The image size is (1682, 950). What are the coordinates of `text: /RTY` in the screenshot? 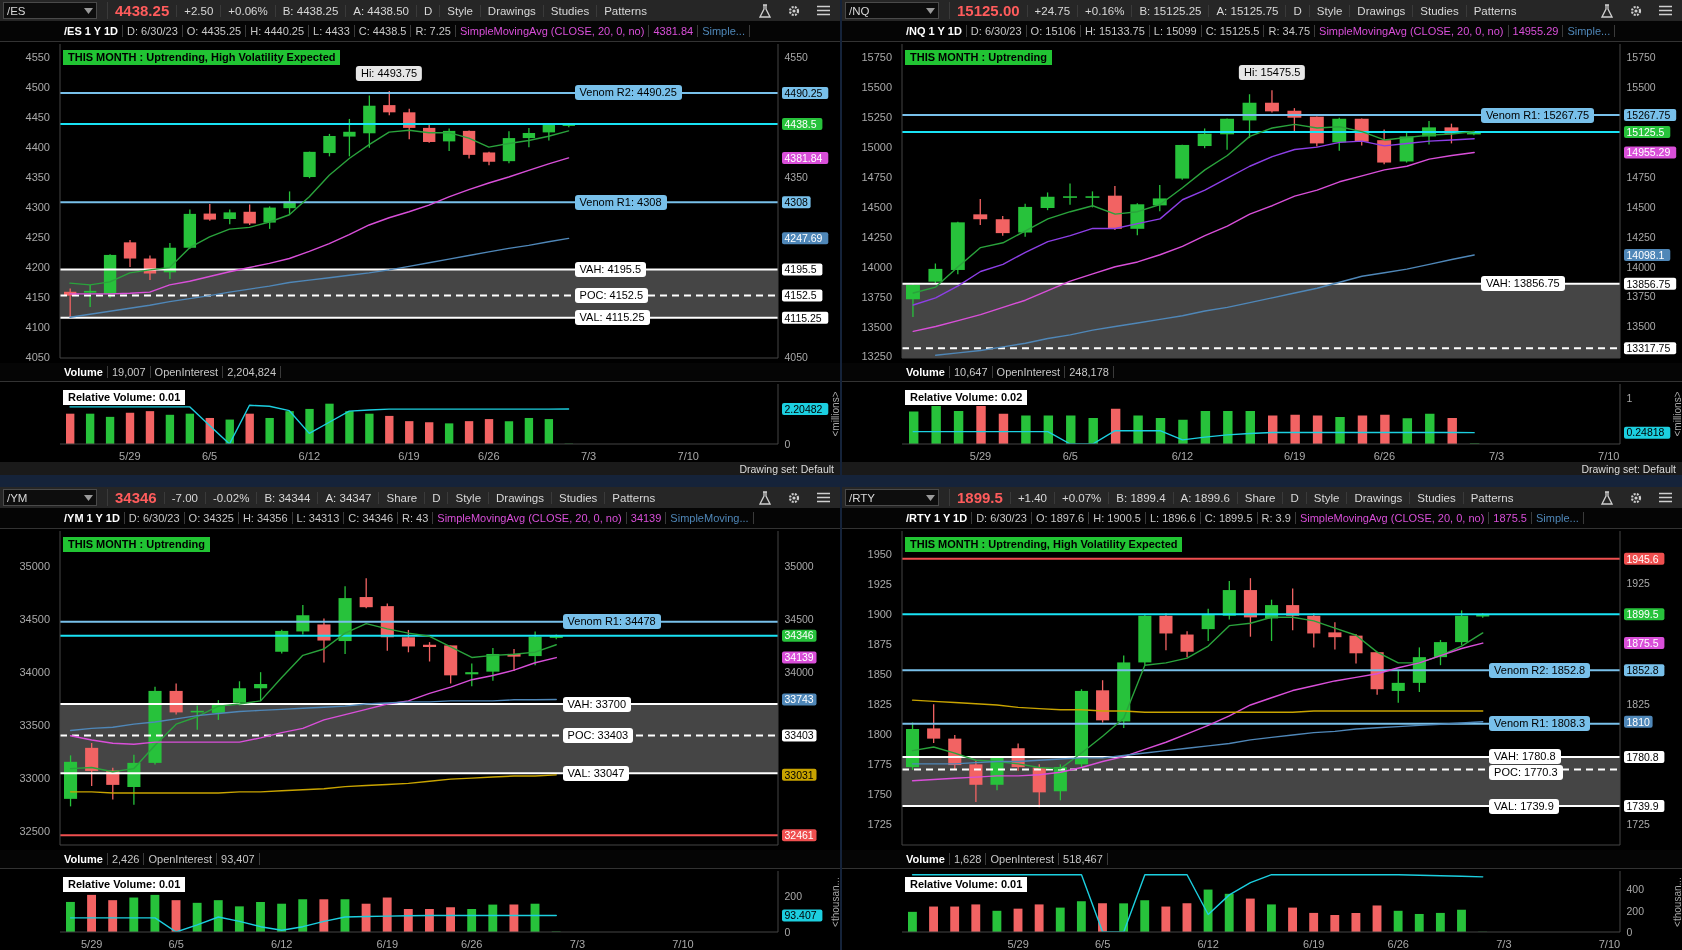 It's located at (862, 497).